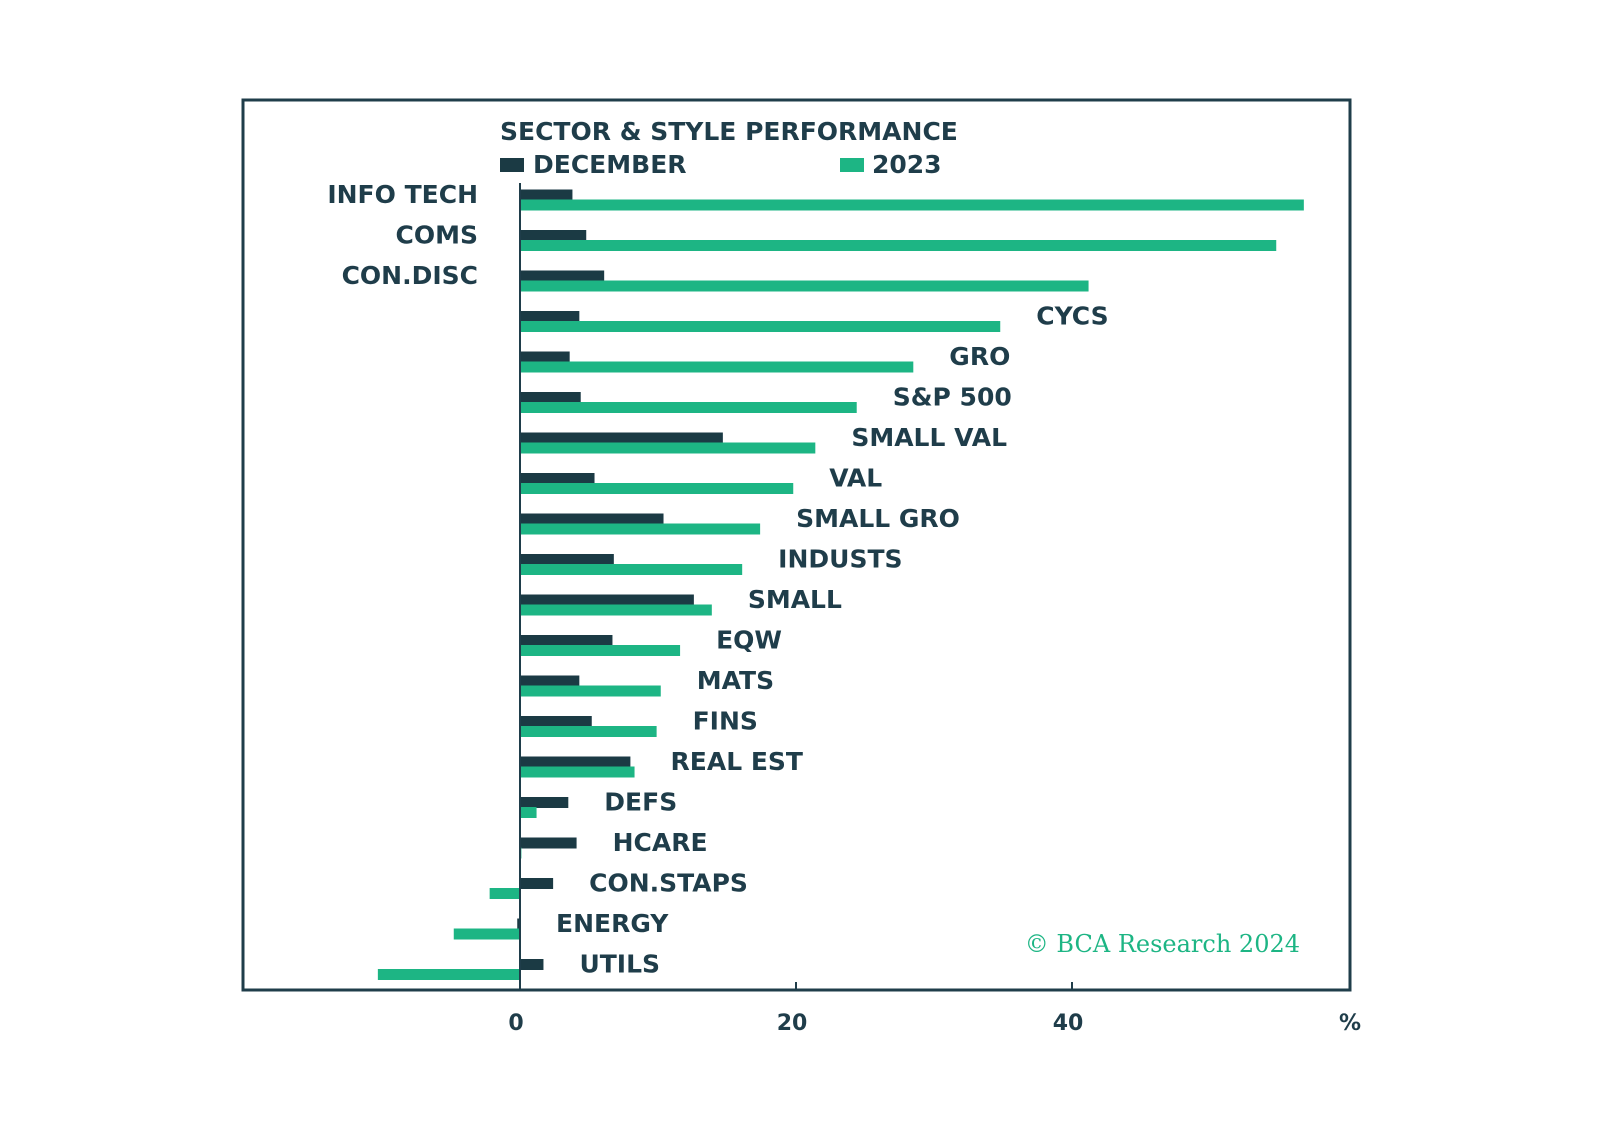 The image size is (1598, 1144). I want to click on bar-december-eqw, so click(566, 640).